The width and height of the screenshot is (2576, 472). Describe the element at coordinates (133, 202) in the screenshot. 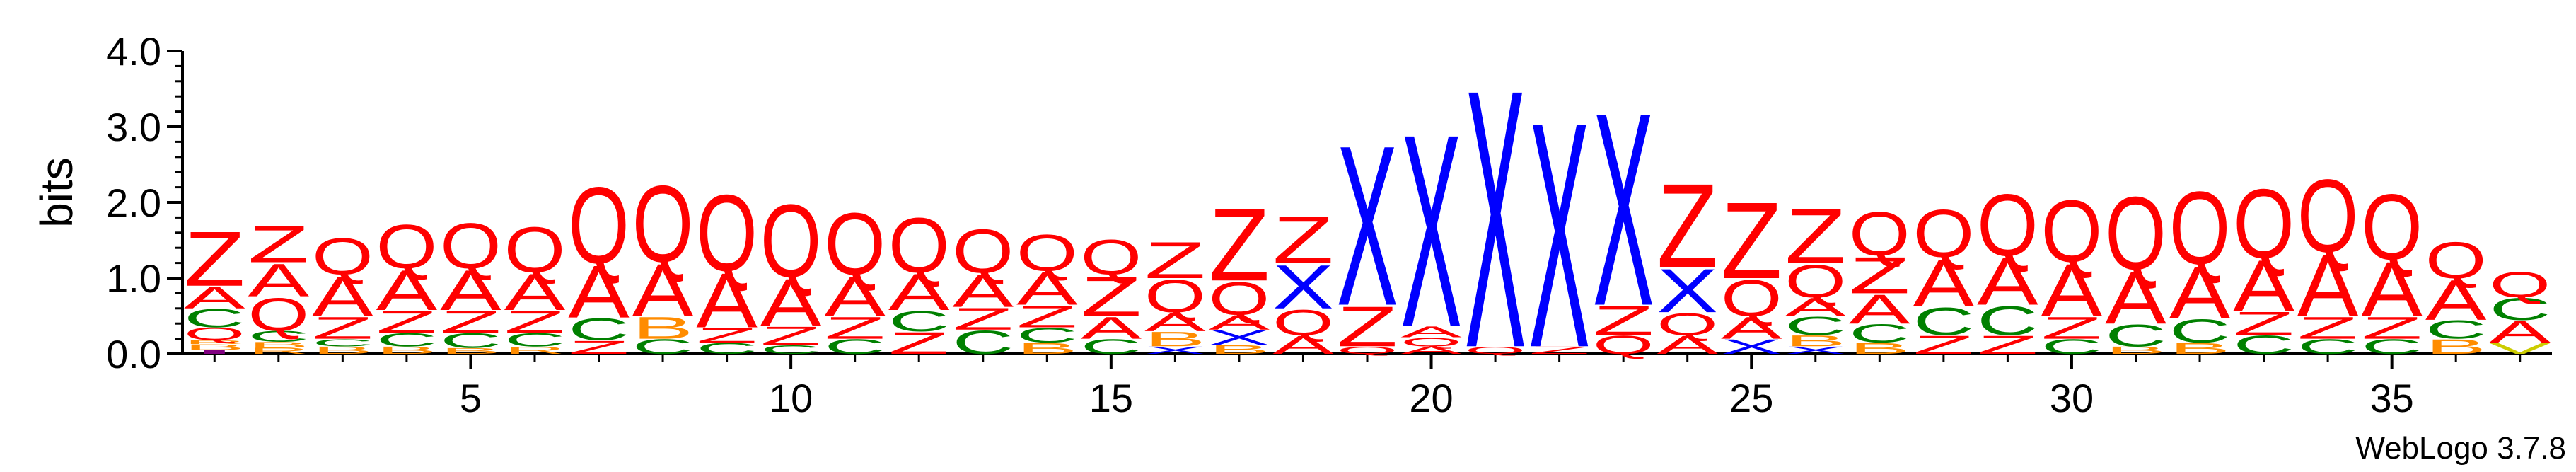

I see `y-tick-label: 2.0` at that location.